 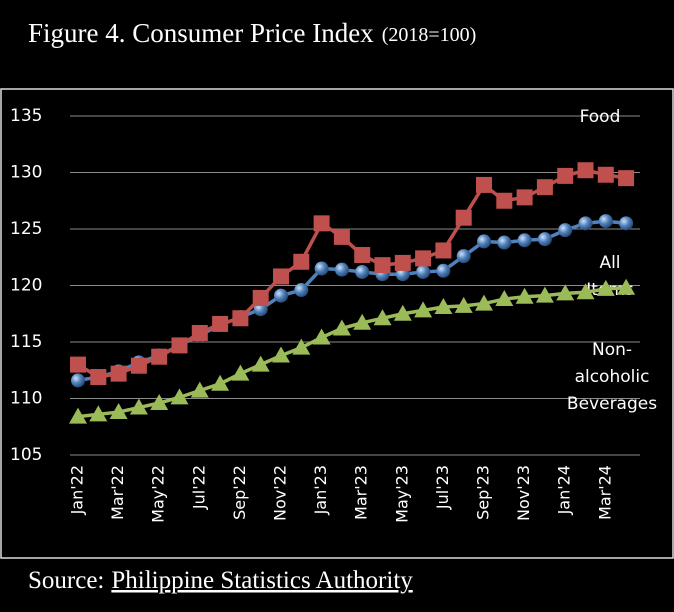 I want to click on series-label-line: Beverages, so click(x=612, y=404).